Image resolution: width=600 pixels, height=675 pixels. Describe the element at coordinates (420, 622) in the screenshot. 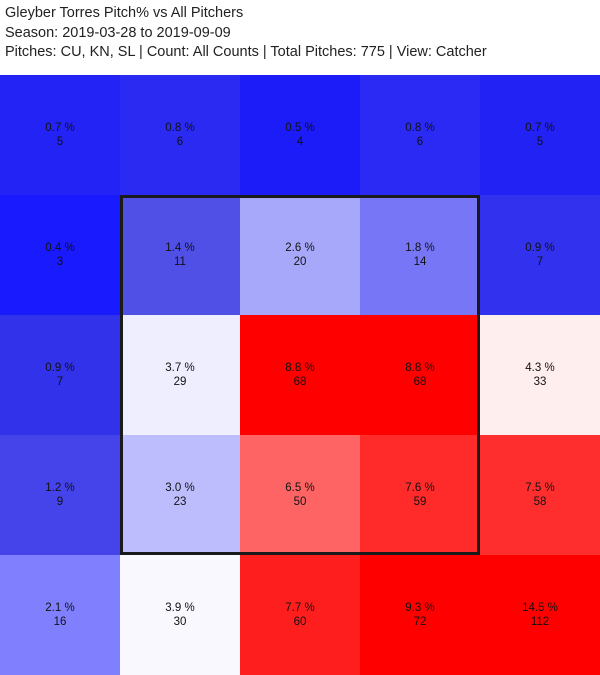

I see `cell-count: 72` at that location.